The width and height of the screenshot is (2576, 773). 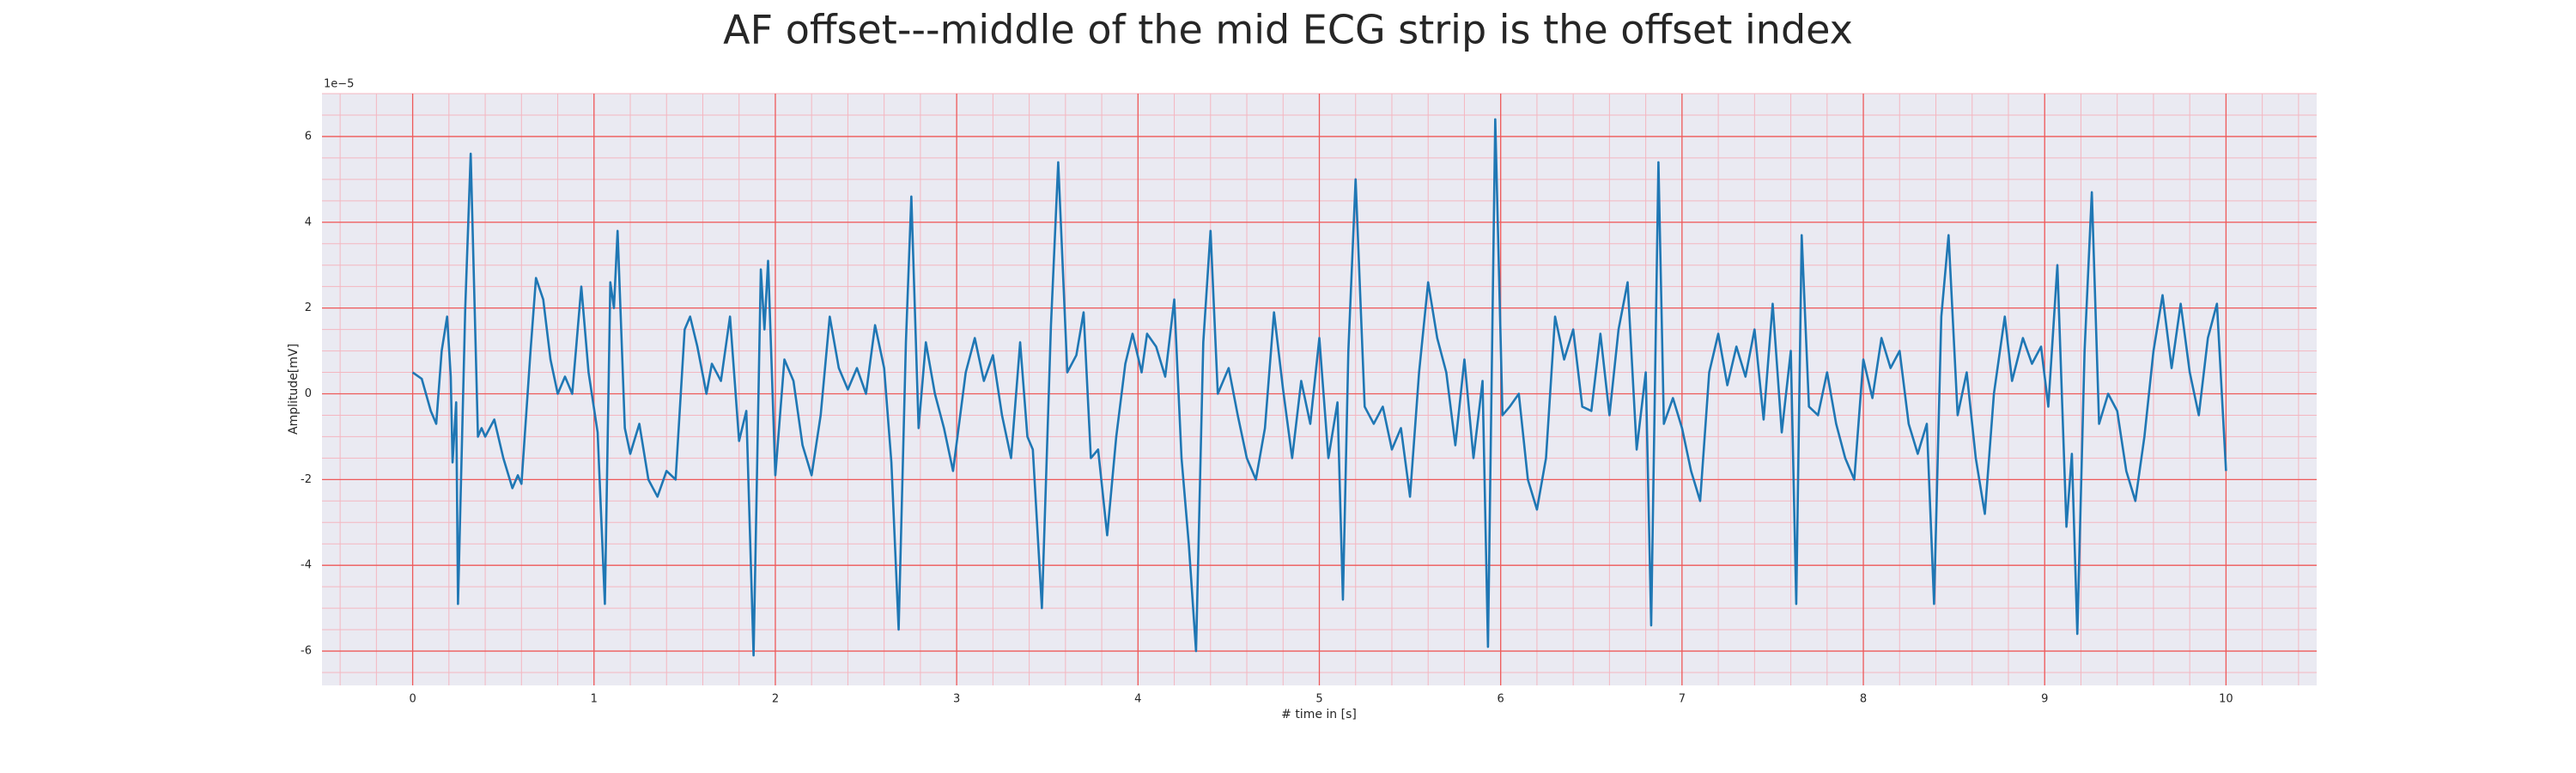 I want to click on y-tick-label: -4, so click(x=306, y=565).